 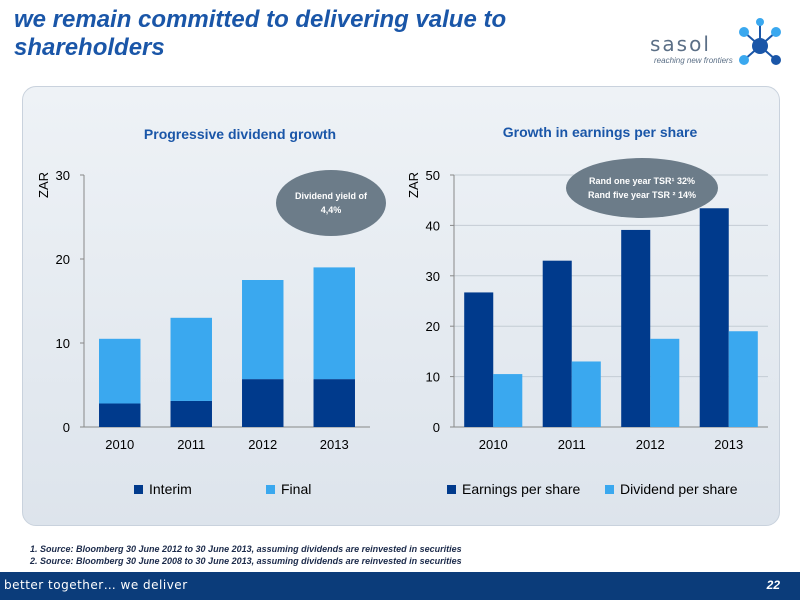 I want to click on dividend-yield-bubble: Dividend yield of 4,4%, so click(x=331, y=203).